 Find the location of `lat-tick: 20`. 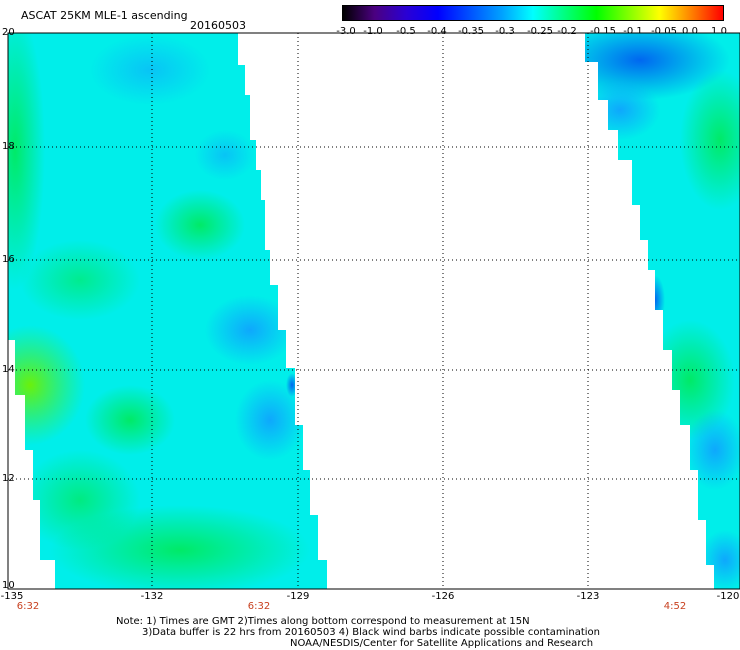

lat-tick: 20 is located at coordinates (8, 32).